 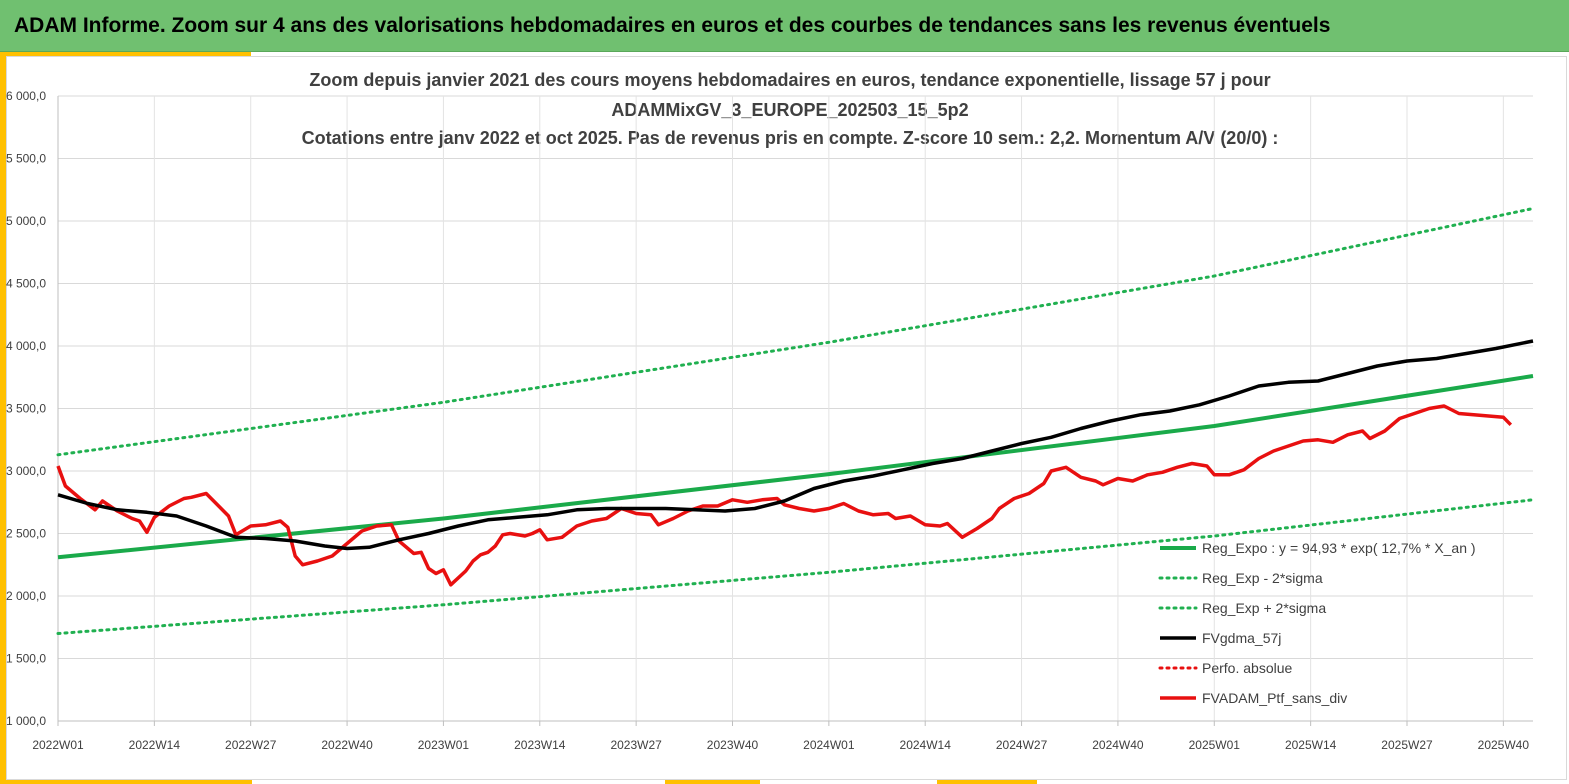 What do you see at coordinates (1118, 745) in the screenshot?
I see `x-tick-label: 2024W40` at bounding box center [1118, 745].